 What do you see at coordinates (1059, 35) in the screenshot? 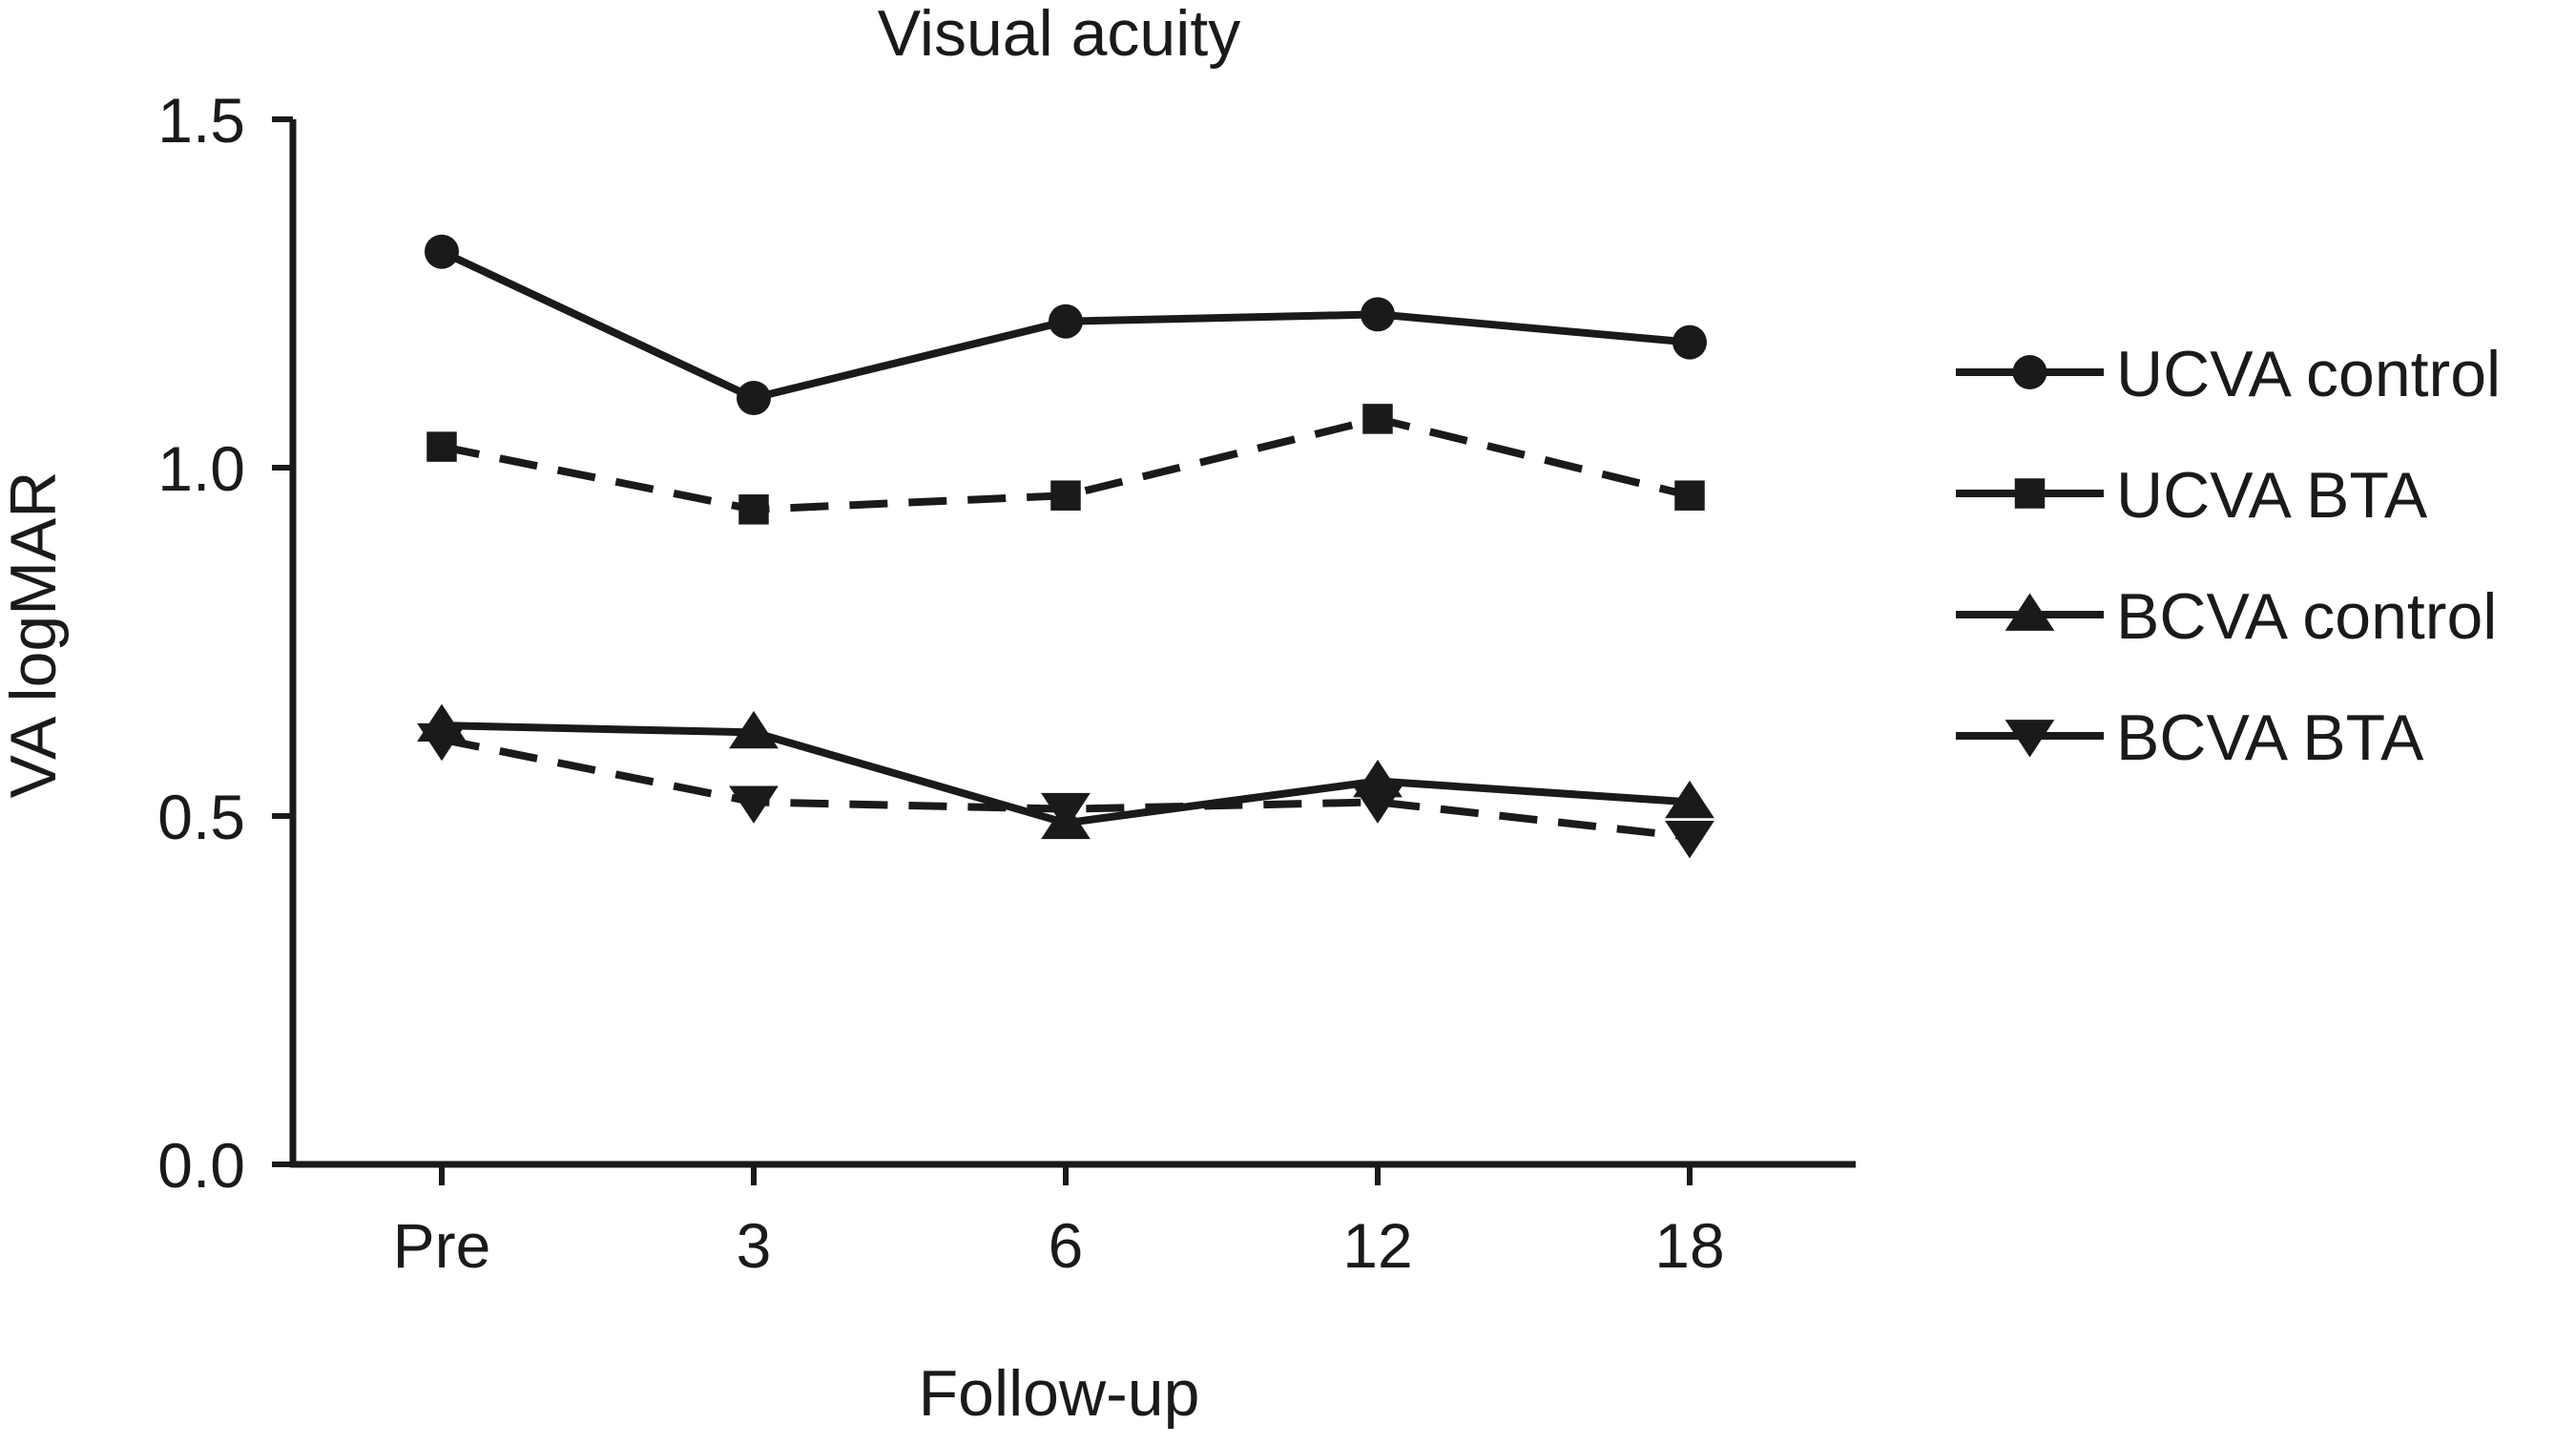
I see `chart-title: Visual acuity` at bounding box center [1059, 35].